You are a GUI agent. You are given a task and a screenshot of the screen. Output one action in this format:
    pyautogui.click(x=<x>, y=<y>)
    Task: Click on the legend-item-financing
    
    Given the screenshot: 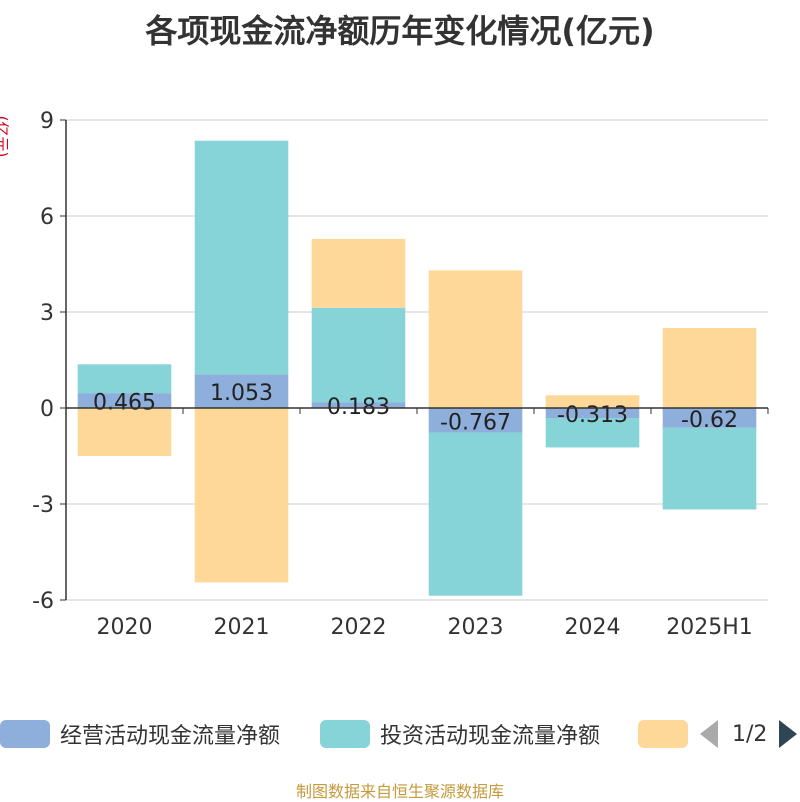 What is the action you would take?
    pyautogui.click(x=668, y=734)
    